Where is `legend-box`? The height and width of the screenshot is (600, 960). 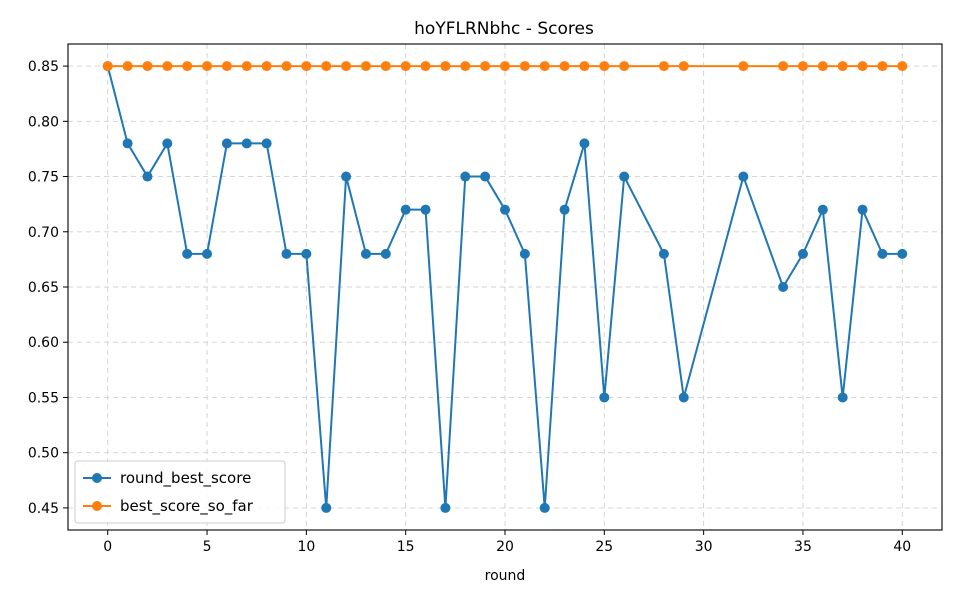
legend-box is located at coordinates (180, 492).